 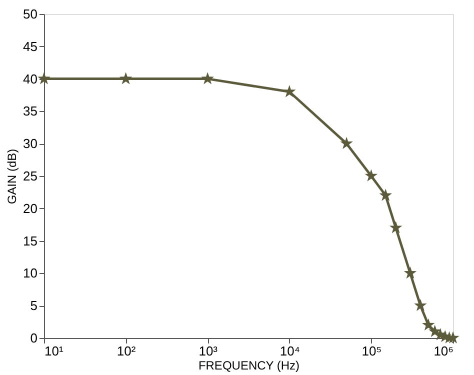 What do you see at coordinates (208, 351) in the screenshot?
I see `x-tick-label: 10³` at bounding box center [208, 351].